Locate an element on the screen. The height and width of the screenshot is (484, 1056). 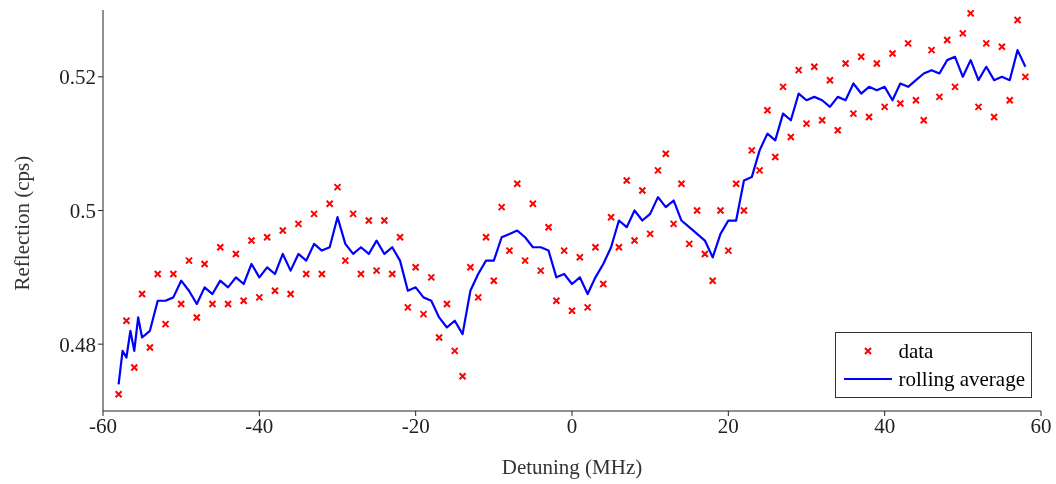
legend-label: rolling average is located at coordinates (961, 379).